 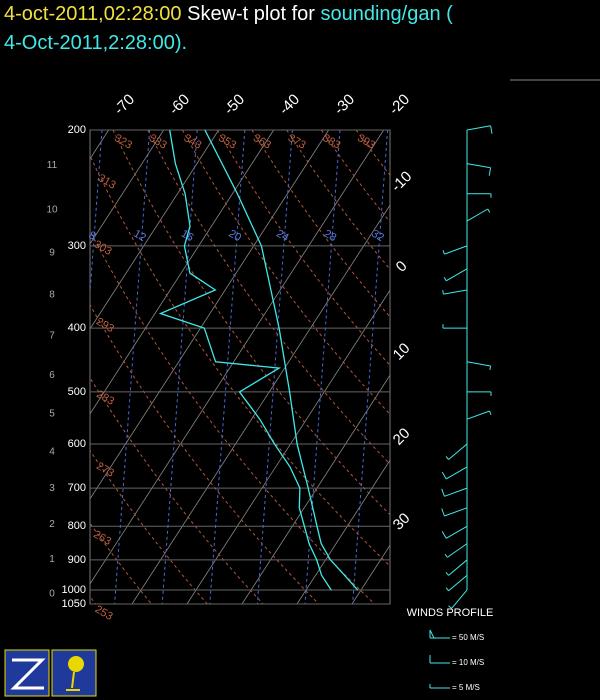 What do you see at coordinates (77, 444) in the screenshot?
I see `pressure-tick-label: 600` at bounding box center [77, 444].